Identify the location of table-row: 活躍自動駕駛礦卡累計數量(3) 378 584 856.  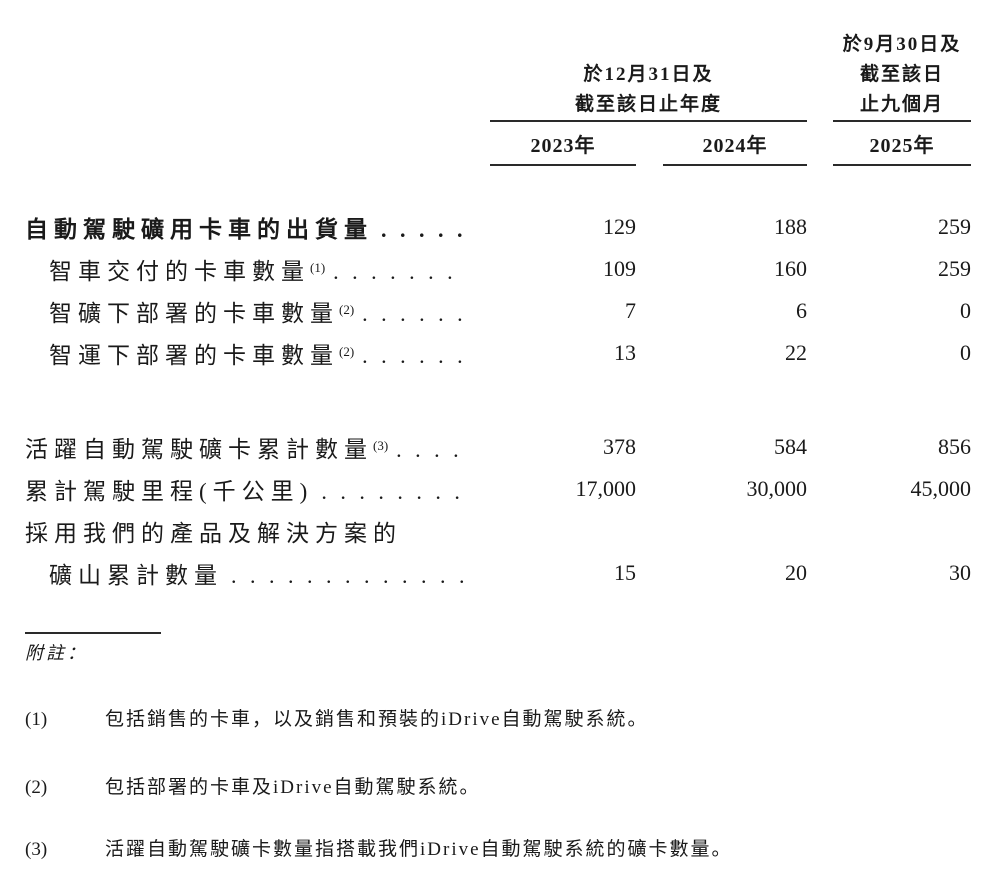
(498, 447).